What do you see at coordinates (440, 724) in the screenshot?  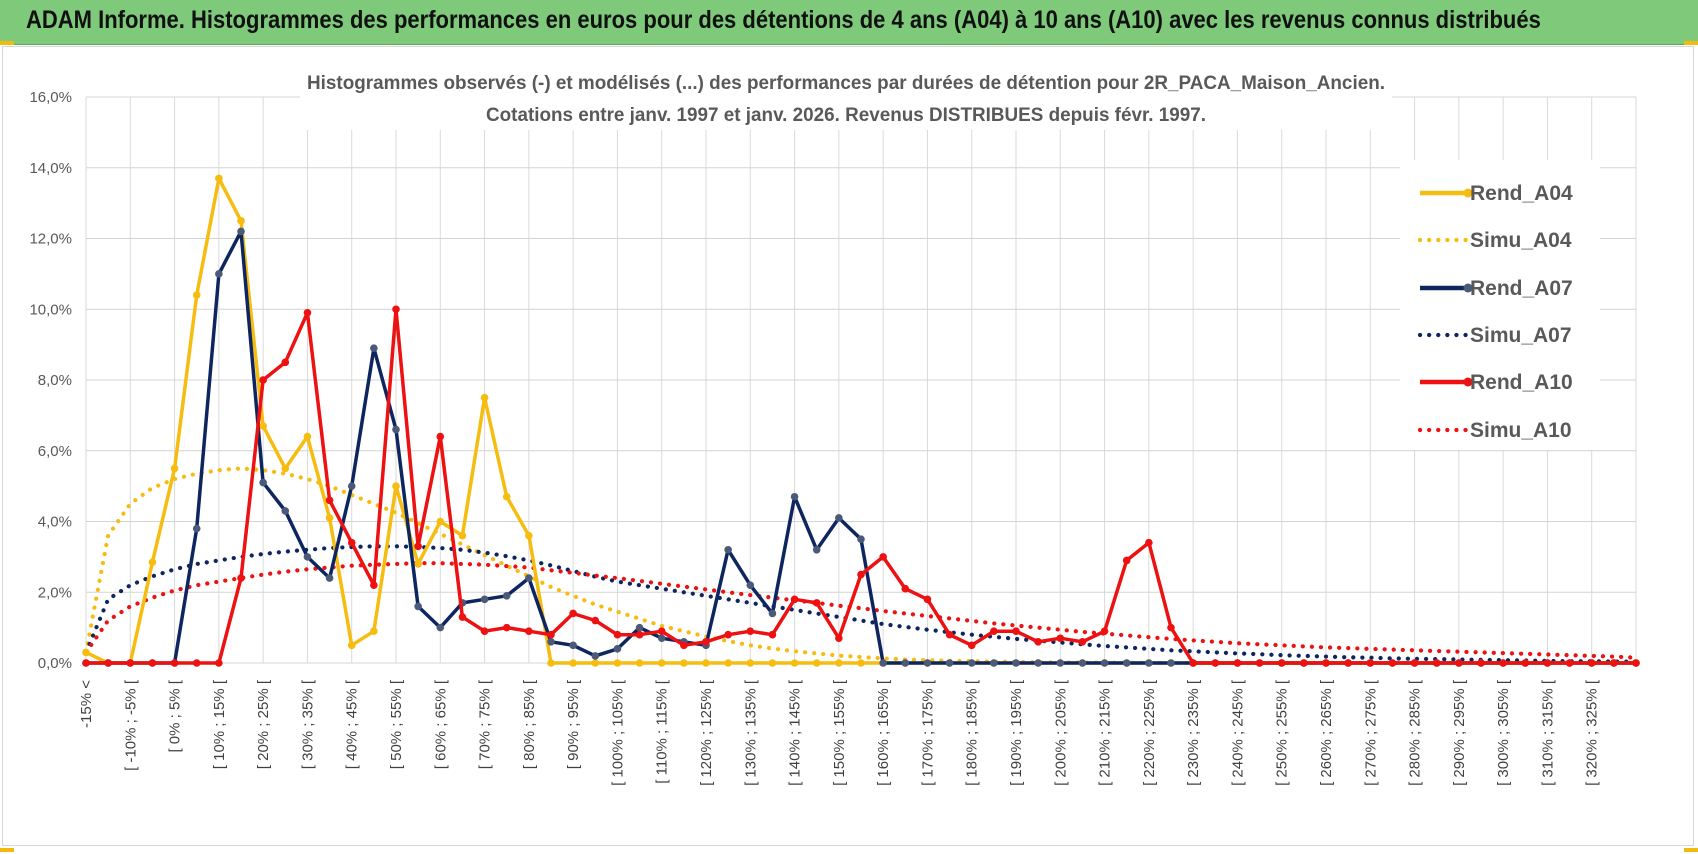 I see `x-tick-label: [ 60% ; 65% [` at bounding box center [440, 724].